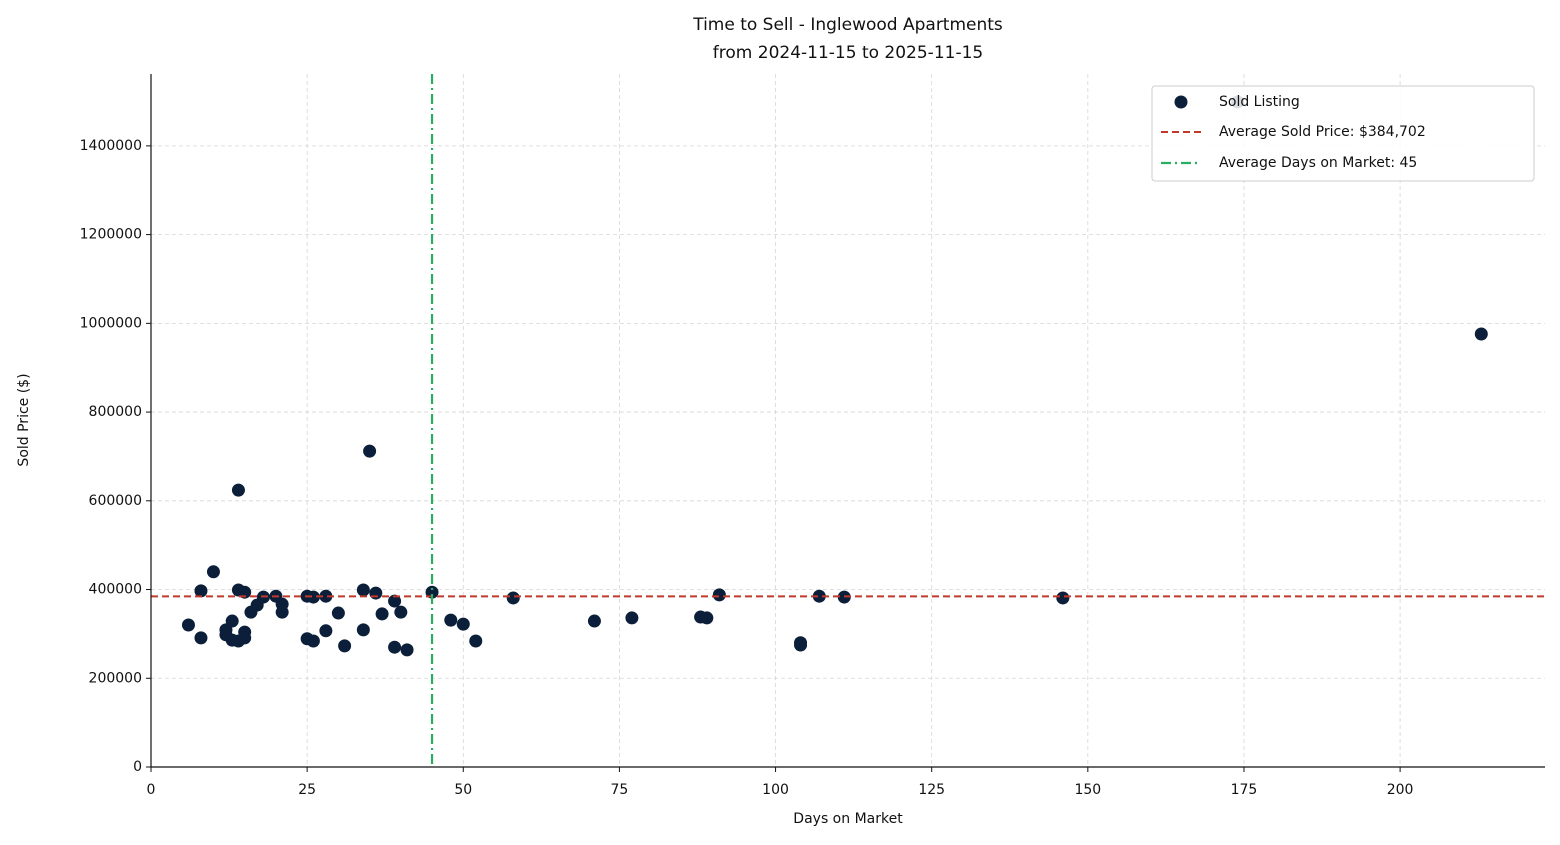 This screenshot has height=845, width=1560. I want to click on x-tick-label: 175, so click(1244, 790).